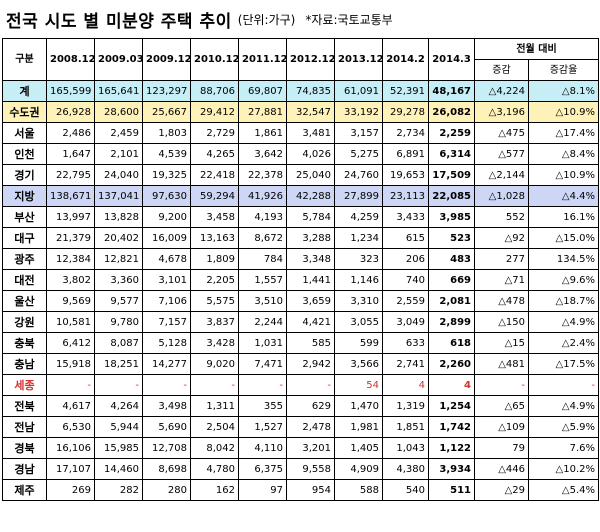 The height and width of the screenshot is (532, 600). Describe the element at coordinates (214, 154) in the screenshot. I see `value-cell: 4,265` at that location.